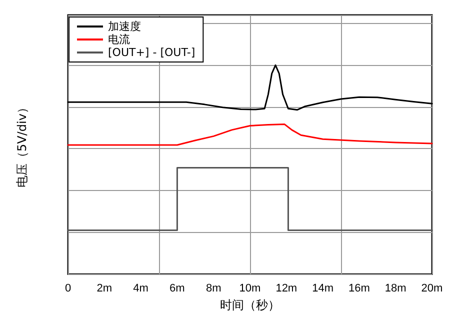  Describe the element at coordinates (287, 288) in the screenshot. I see `x-tick-label: 12m` at that location.